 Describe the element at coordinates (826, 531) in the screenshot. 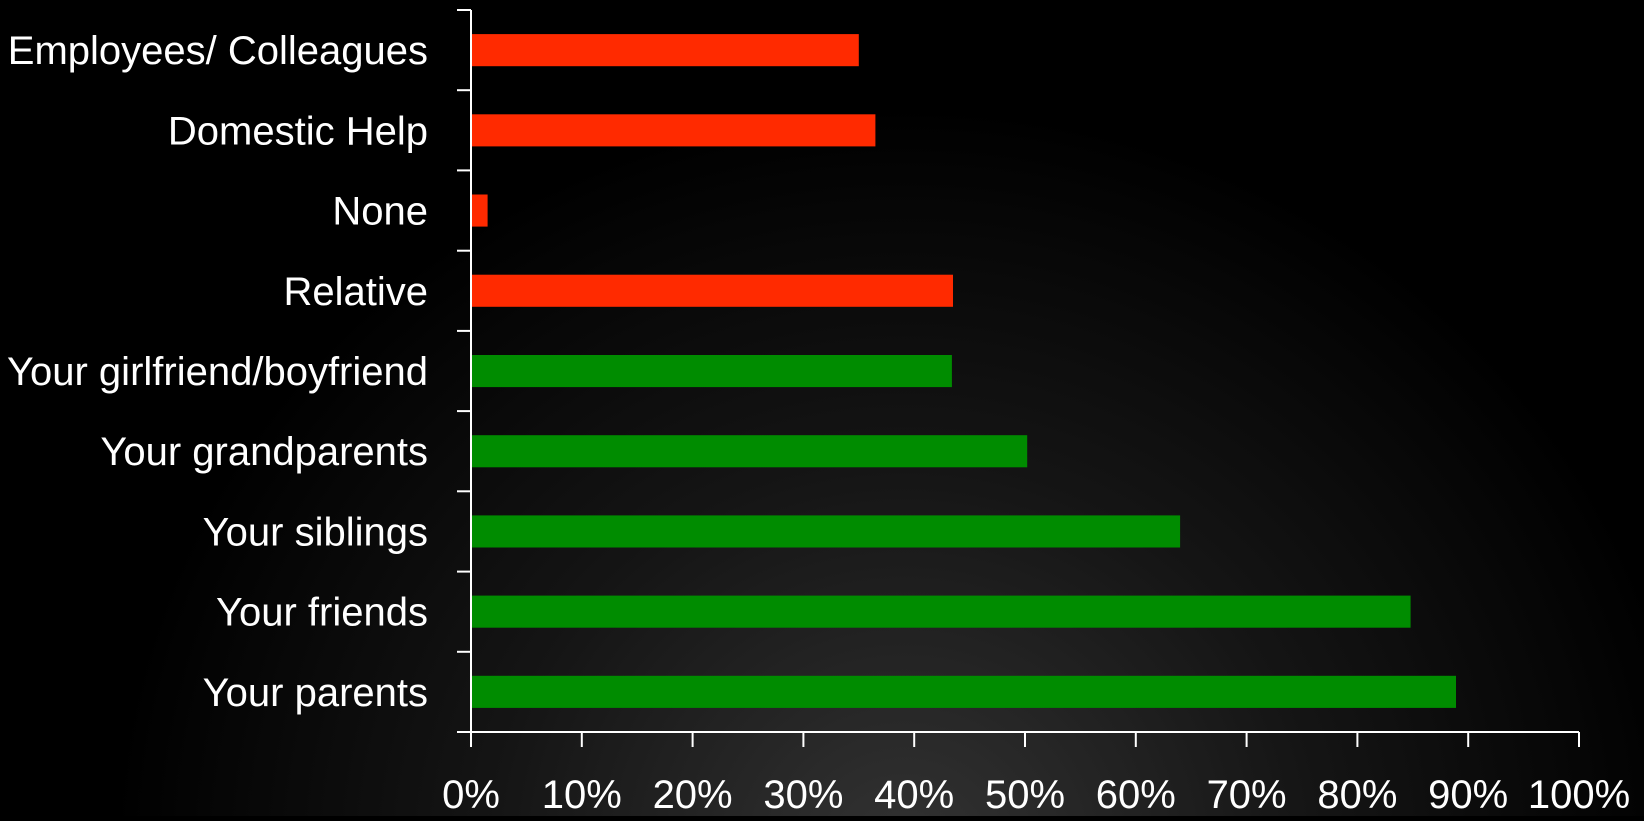

I see `bar-your-siblings` at that location.